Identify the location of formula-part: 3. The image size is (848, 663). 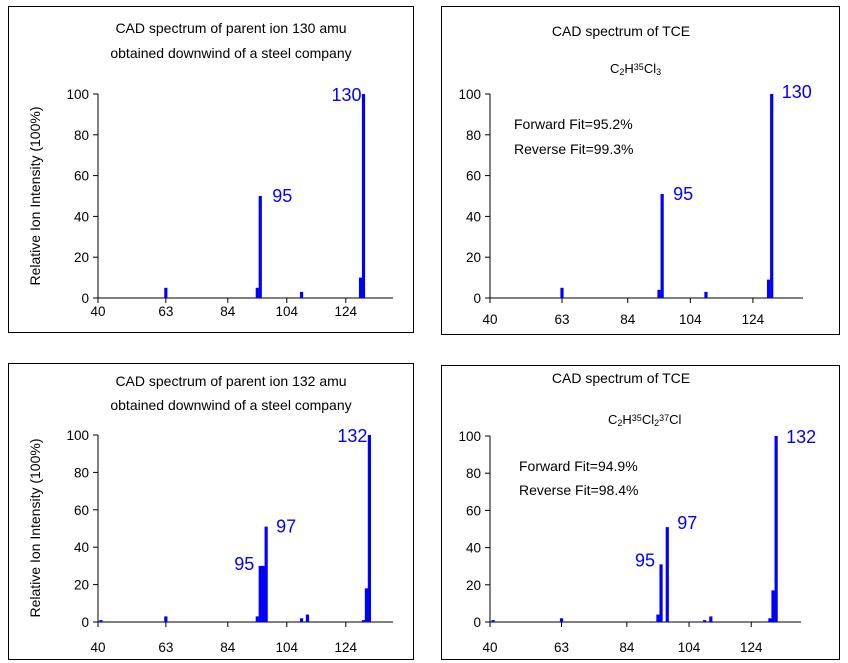
(658, 72).